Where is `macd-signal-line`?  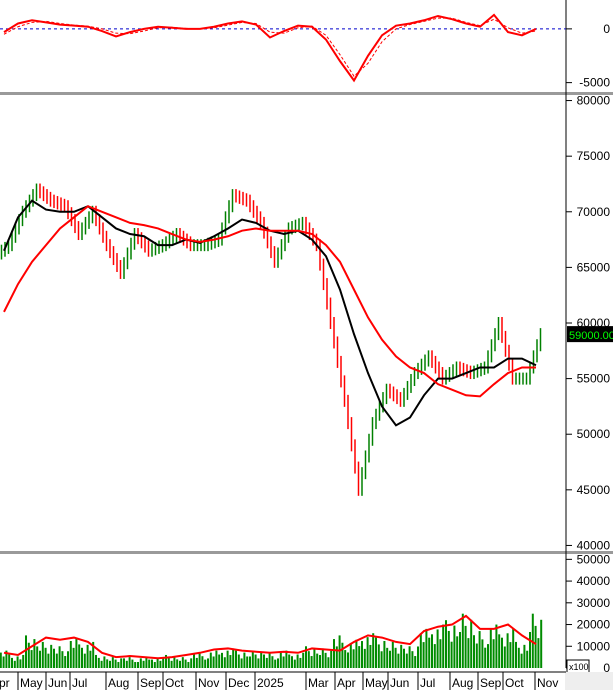
macd-signal-line is located at coordinates (270, 47).